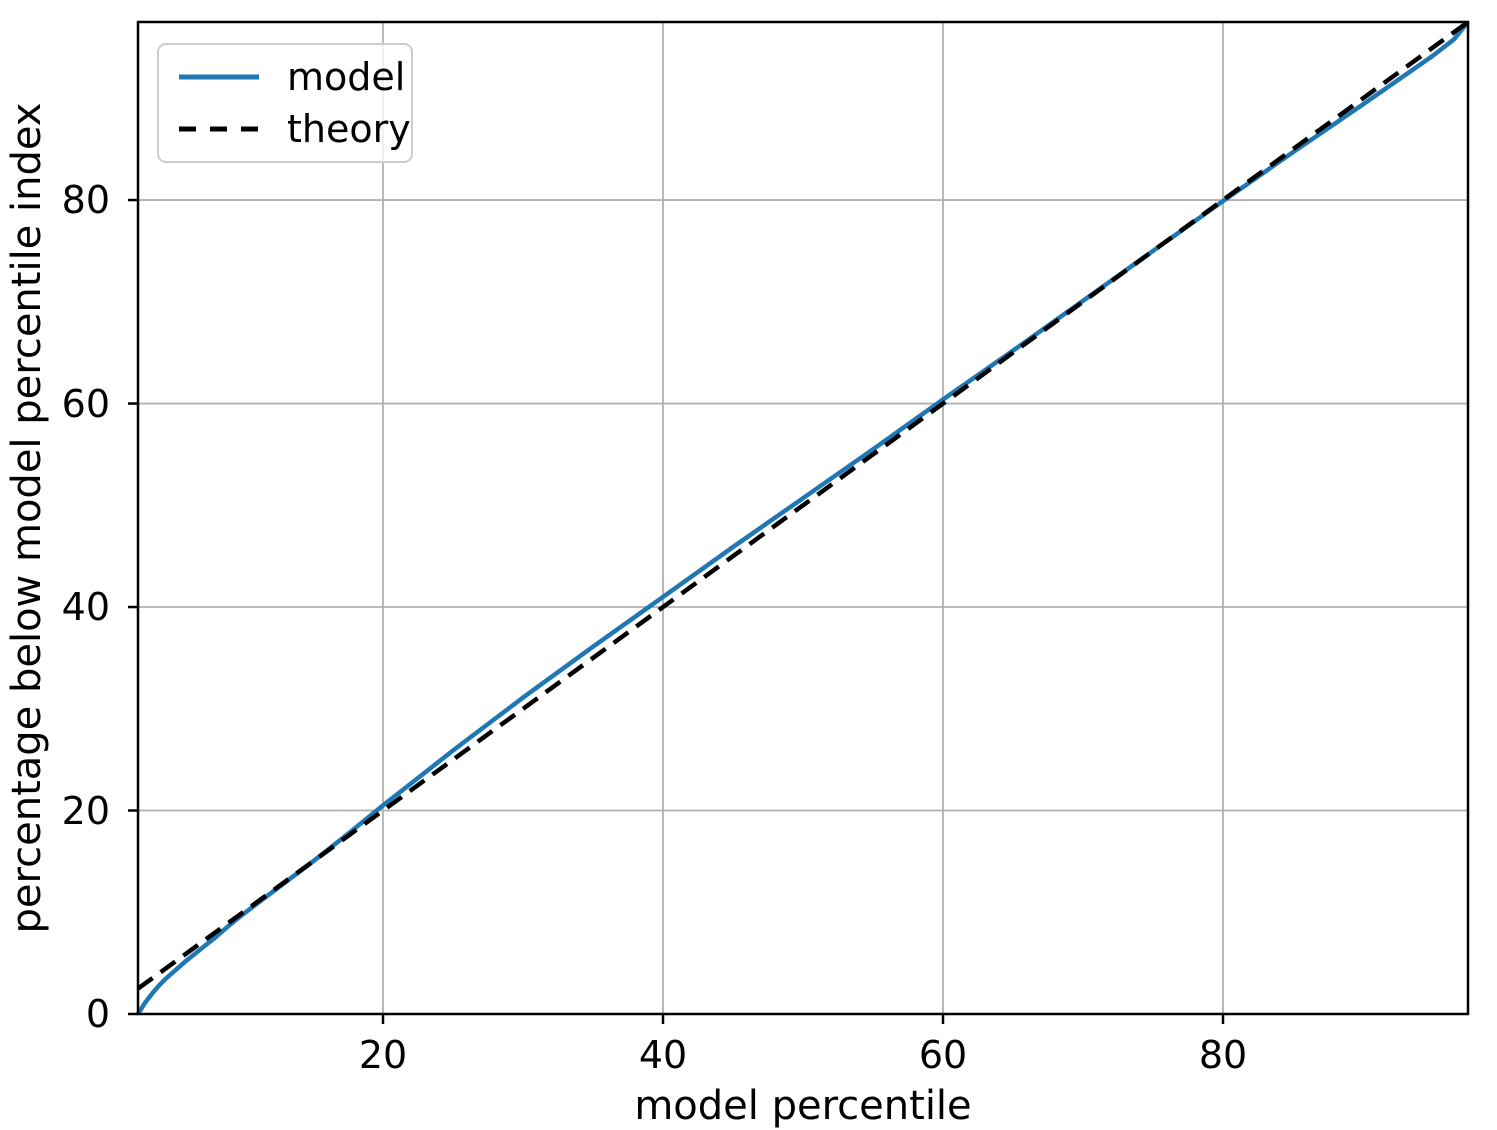 The height and width of the screenshot is (1130, 1497). I want to click on legend: model theory, so click(285, 103).